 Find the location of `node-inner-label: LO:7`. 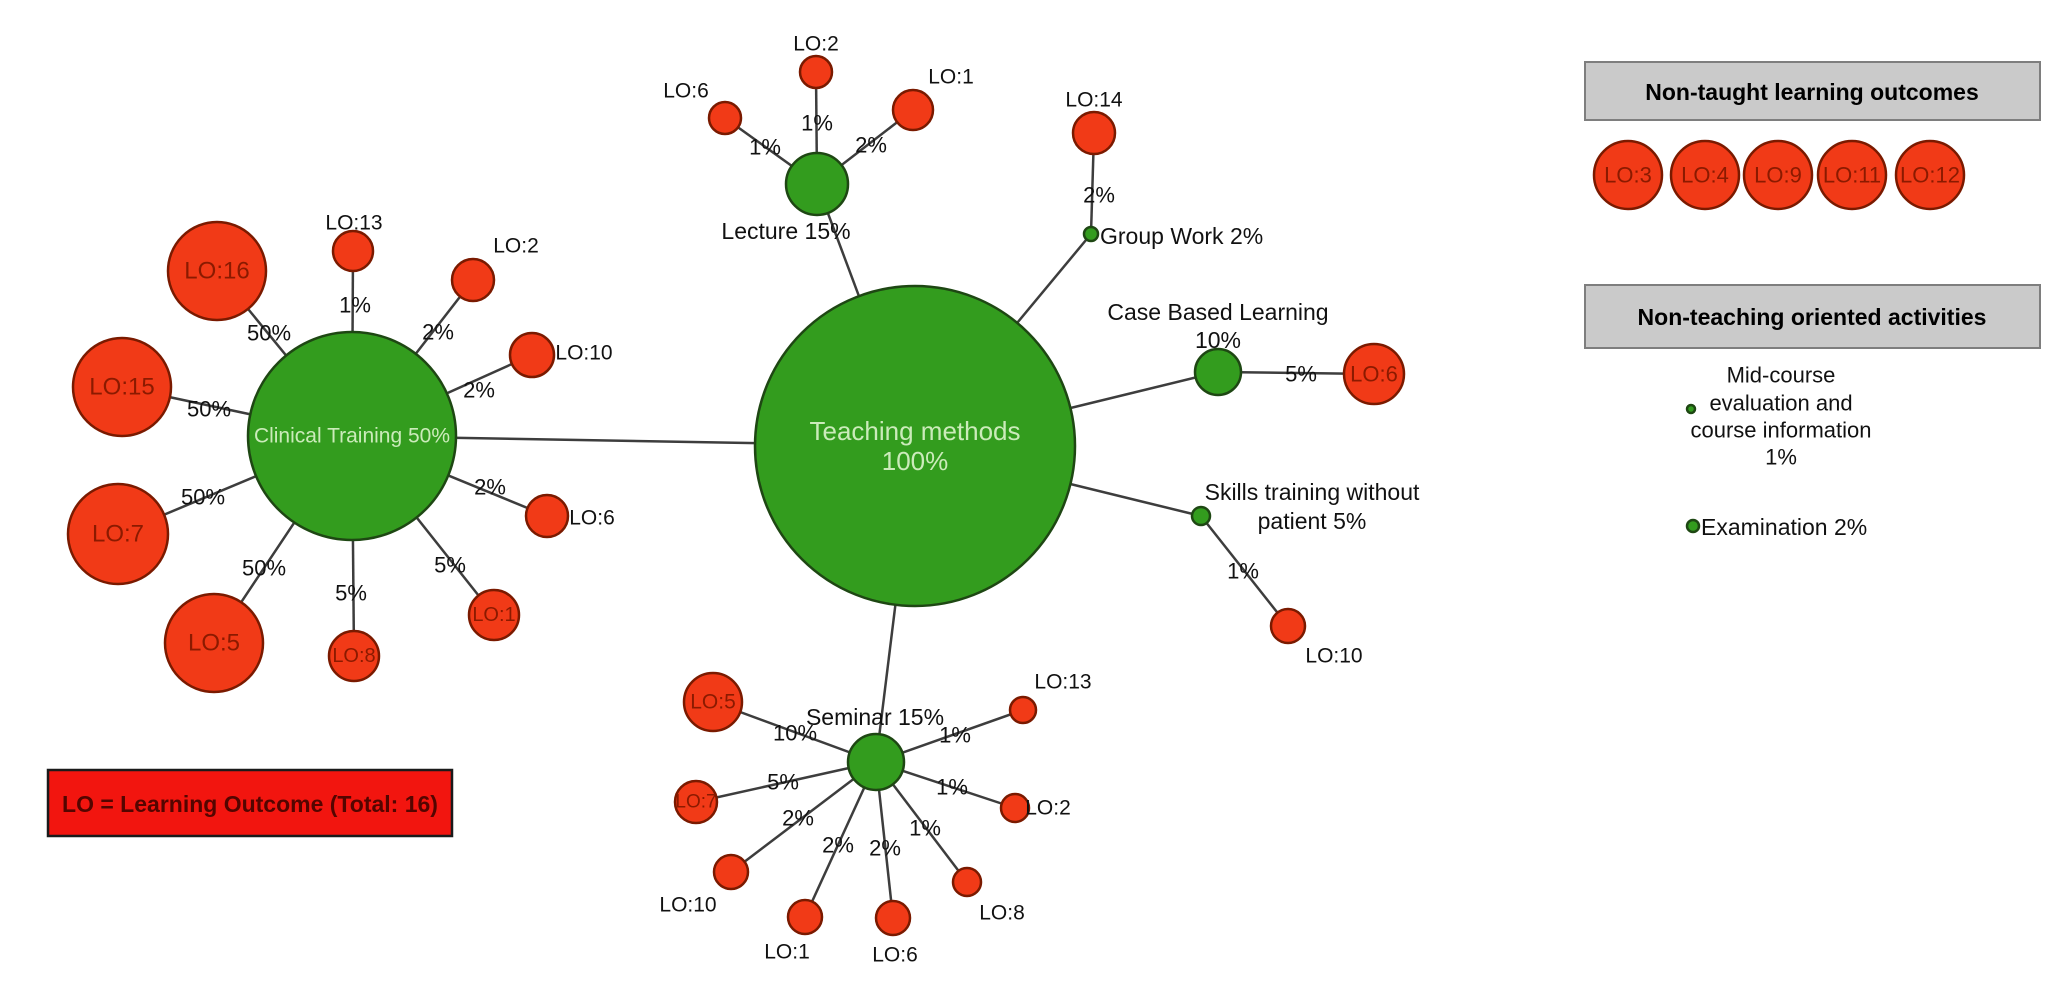

node-inner-label: LO:7 is located at coordinates (118, 534).